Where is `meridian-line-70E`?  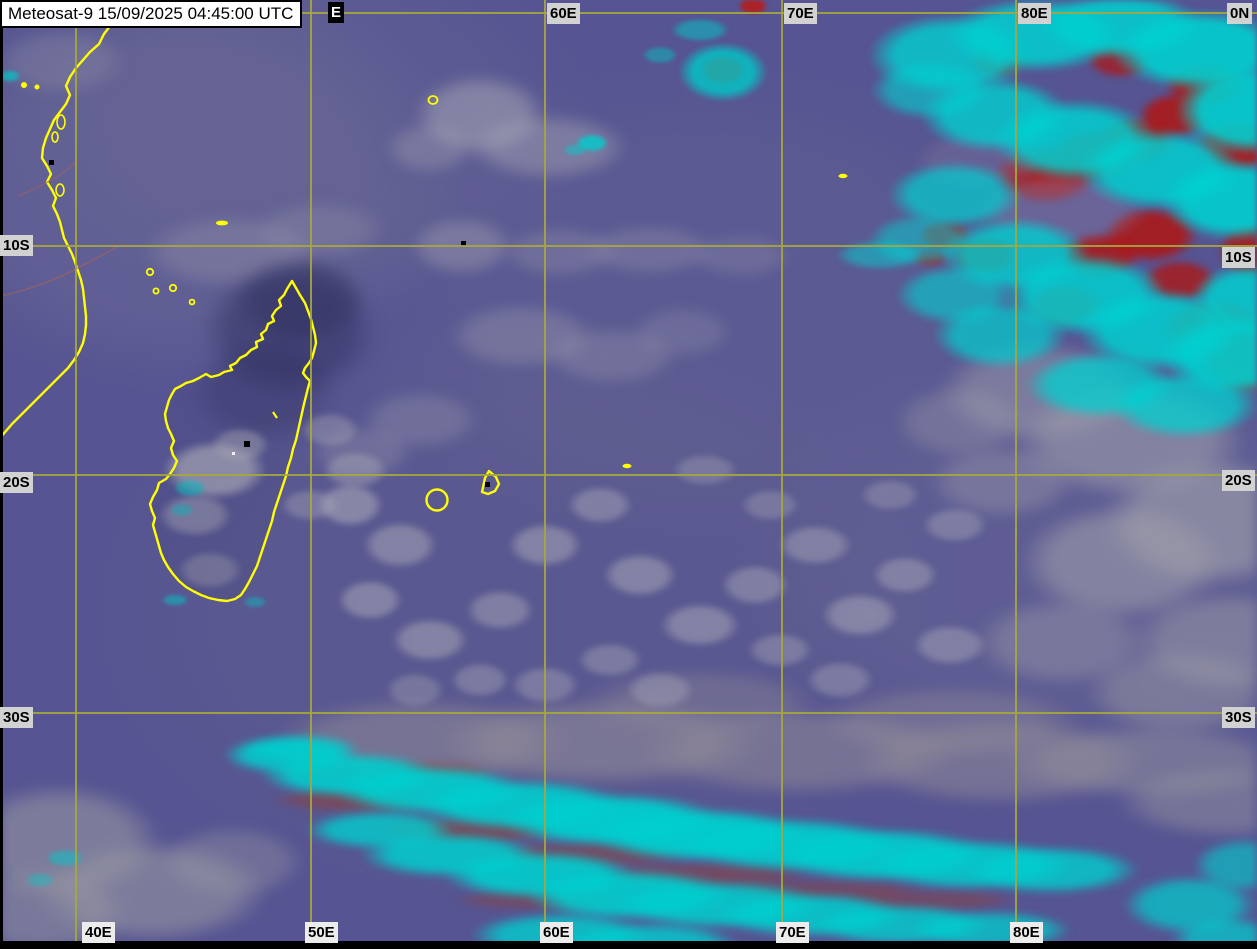
meridian-line-70E is located at coordinates (782, 470).